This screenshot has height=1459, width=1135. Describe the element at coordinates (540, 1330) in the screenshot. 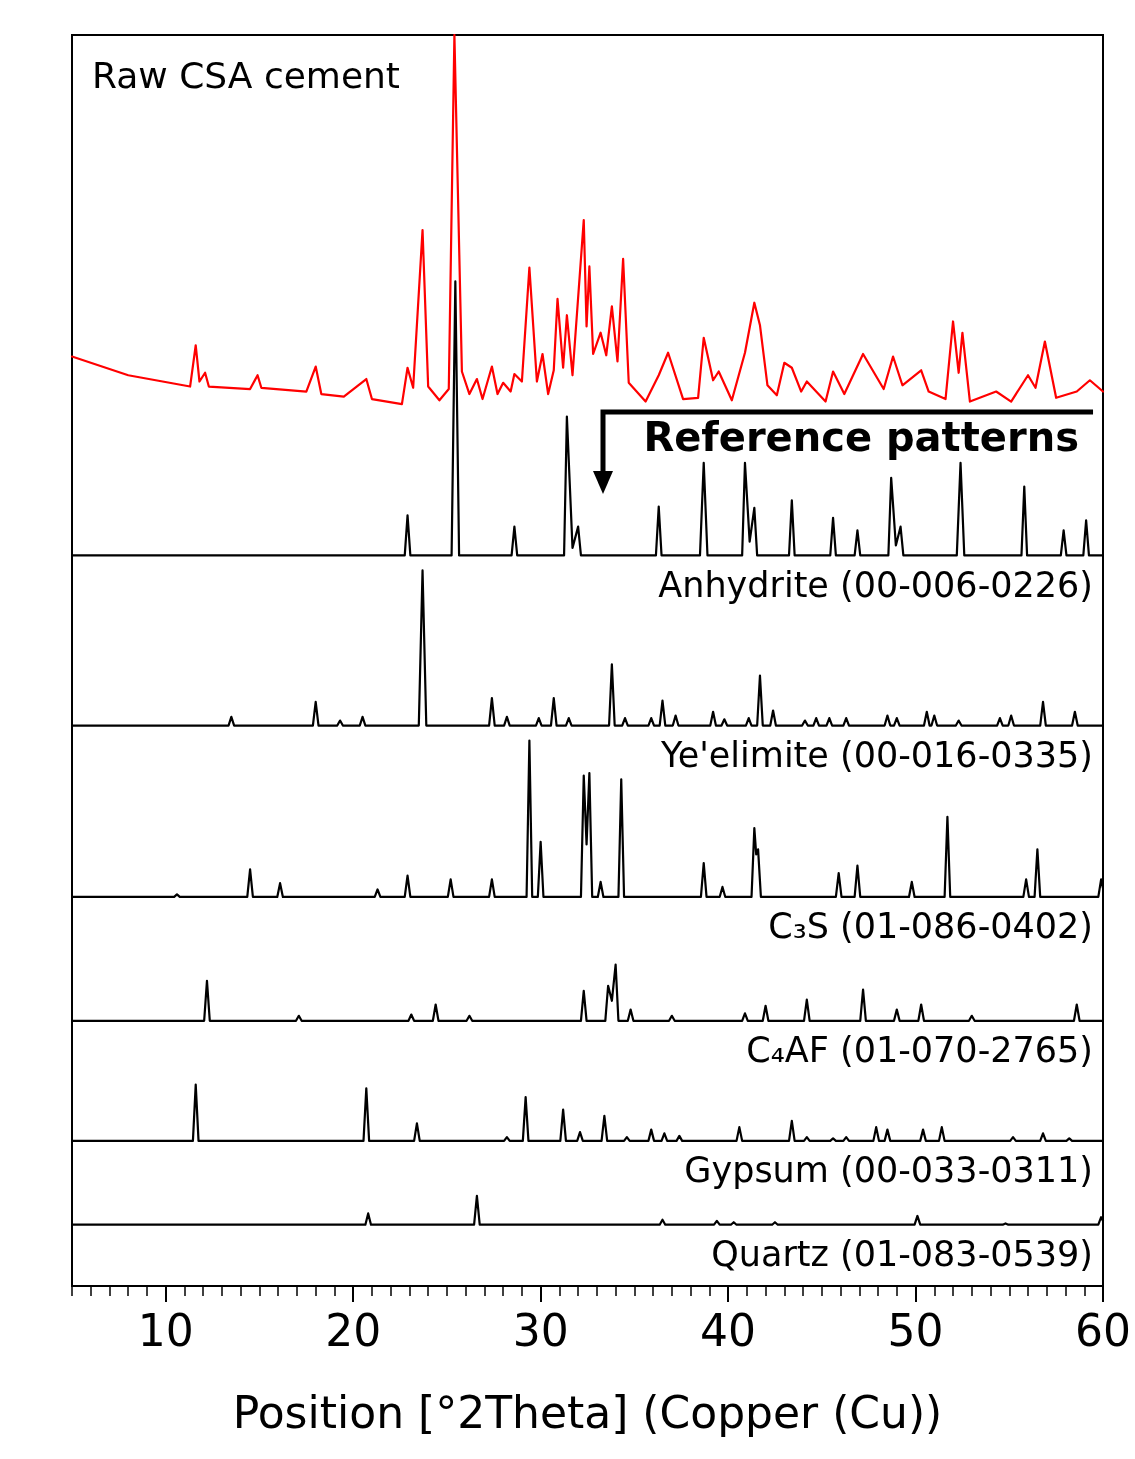

I see `x-tick-label: 30` at that location.